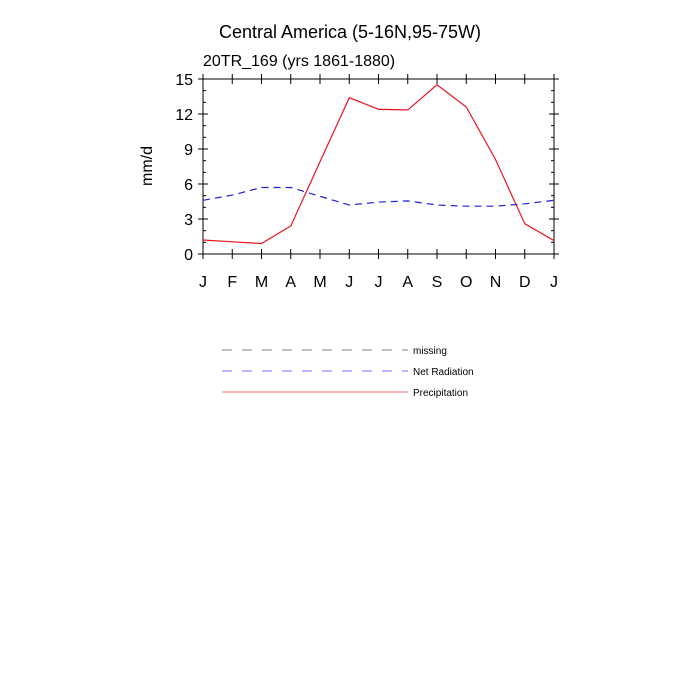 The height and width of the screenshot is (700, 700). What do you see at coordinates (299, 61) in the screenshot?
I see `chart-subtitle: 20TR_169 (yrs 1861-1880)` at bounding box center [299, 61].